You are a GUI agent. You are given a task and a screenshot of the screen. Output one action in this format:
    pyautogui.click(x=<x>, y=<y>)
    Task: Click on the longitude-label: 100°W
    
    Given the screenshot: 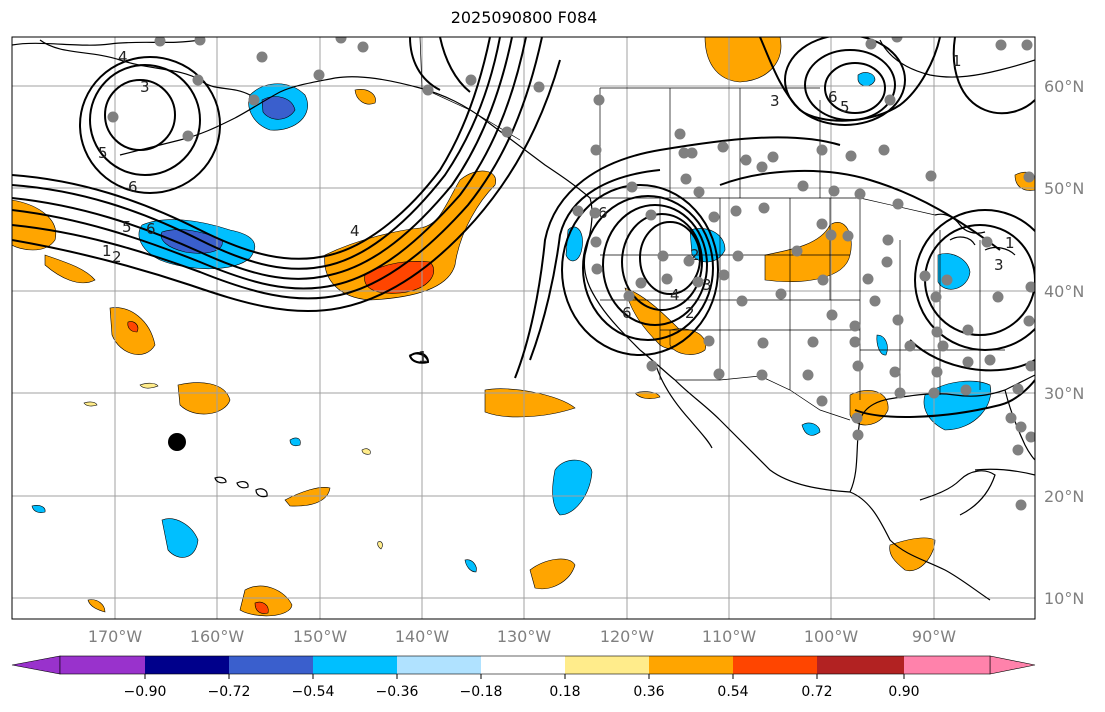 What is the action you would take?
    pyautogui.click(x=831, y=636)
    